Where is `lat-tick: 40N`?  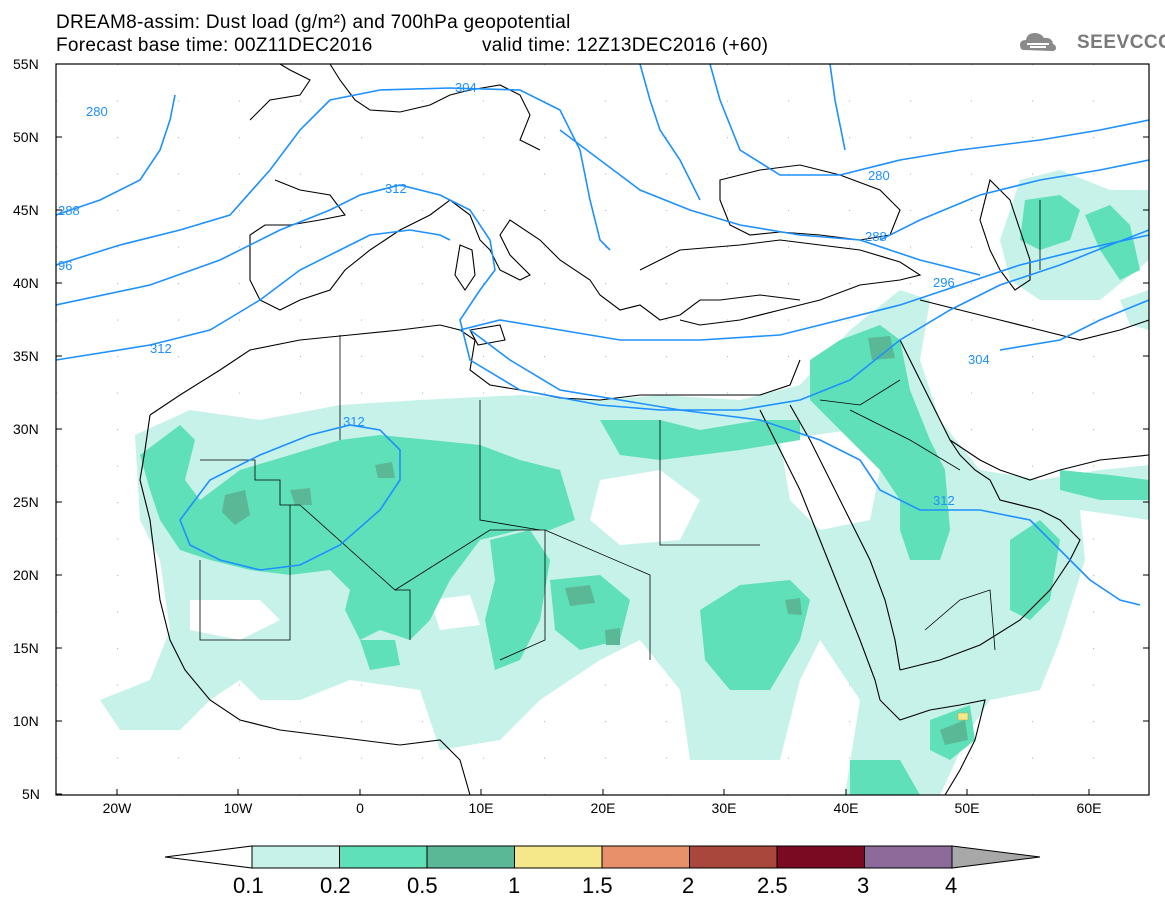 lat-tick: 40N is located at coordinates (26, 283).